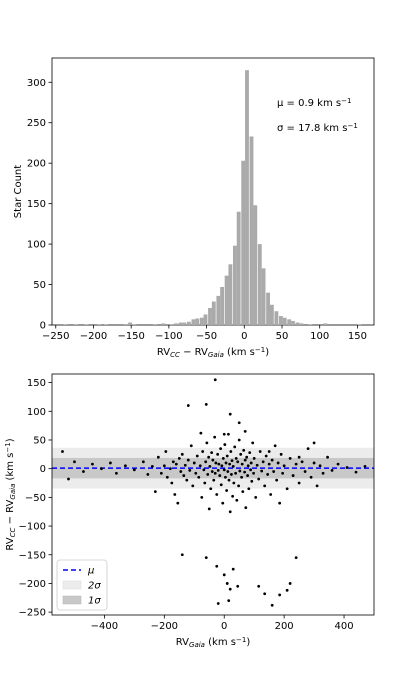  Describe the element at coordinates (39, 205) in the screenshot. I see `histogram-y-ticks: 0 50 100 150 200 250 300` at that location.